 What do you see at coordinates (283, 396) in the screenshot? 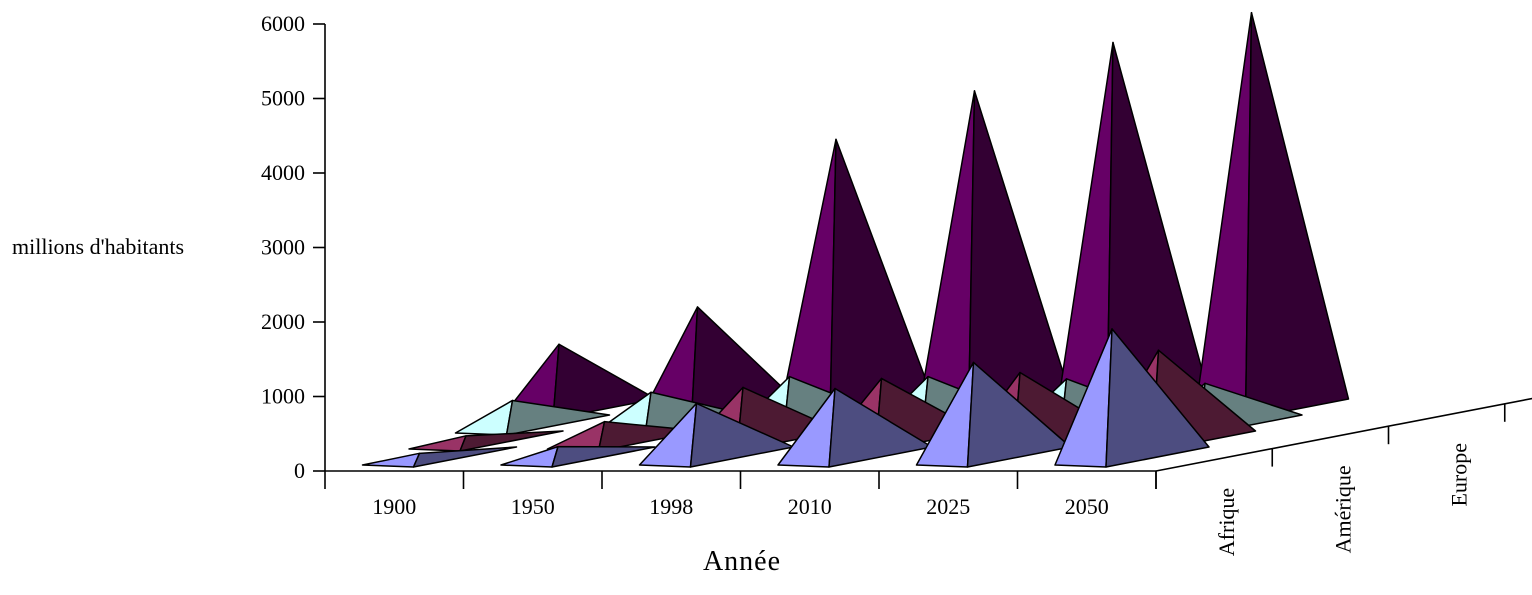
I see `y-tick-label: 1000` at bounding box center [283, 396].